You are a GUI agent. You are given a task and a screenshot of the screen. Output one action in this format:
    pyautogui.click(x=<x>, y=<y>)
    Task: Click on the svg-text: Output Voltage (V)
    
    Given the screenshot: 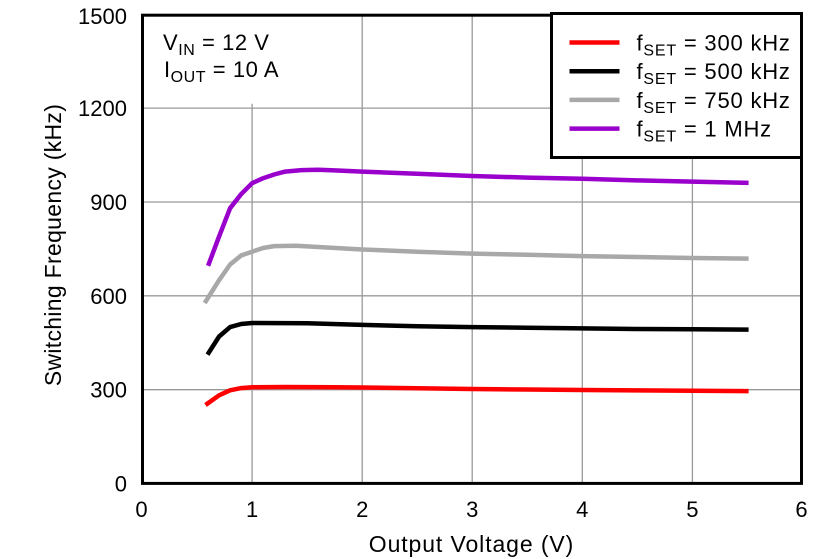 What is the action you would take?
    pyautogui.click(x=471, y=544)
    